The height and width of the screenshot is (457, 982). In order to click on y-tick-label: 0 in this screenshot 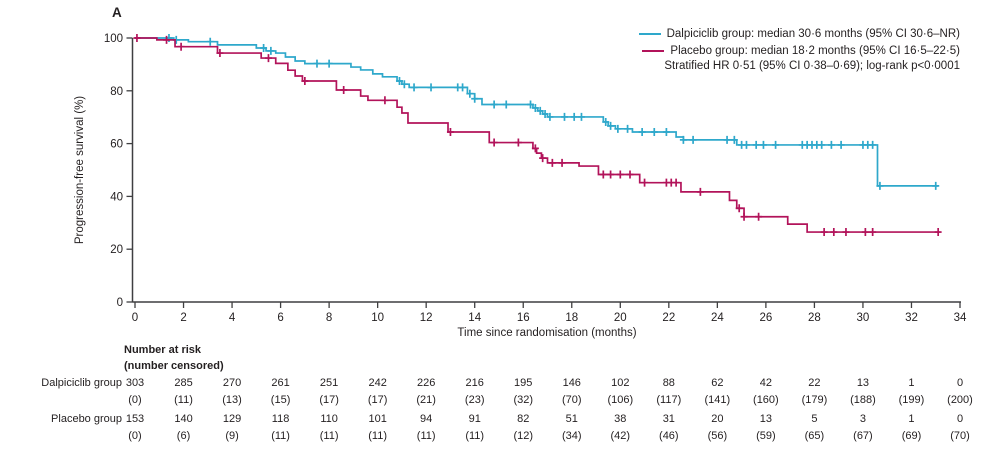, I will do `click(120, 303)`.